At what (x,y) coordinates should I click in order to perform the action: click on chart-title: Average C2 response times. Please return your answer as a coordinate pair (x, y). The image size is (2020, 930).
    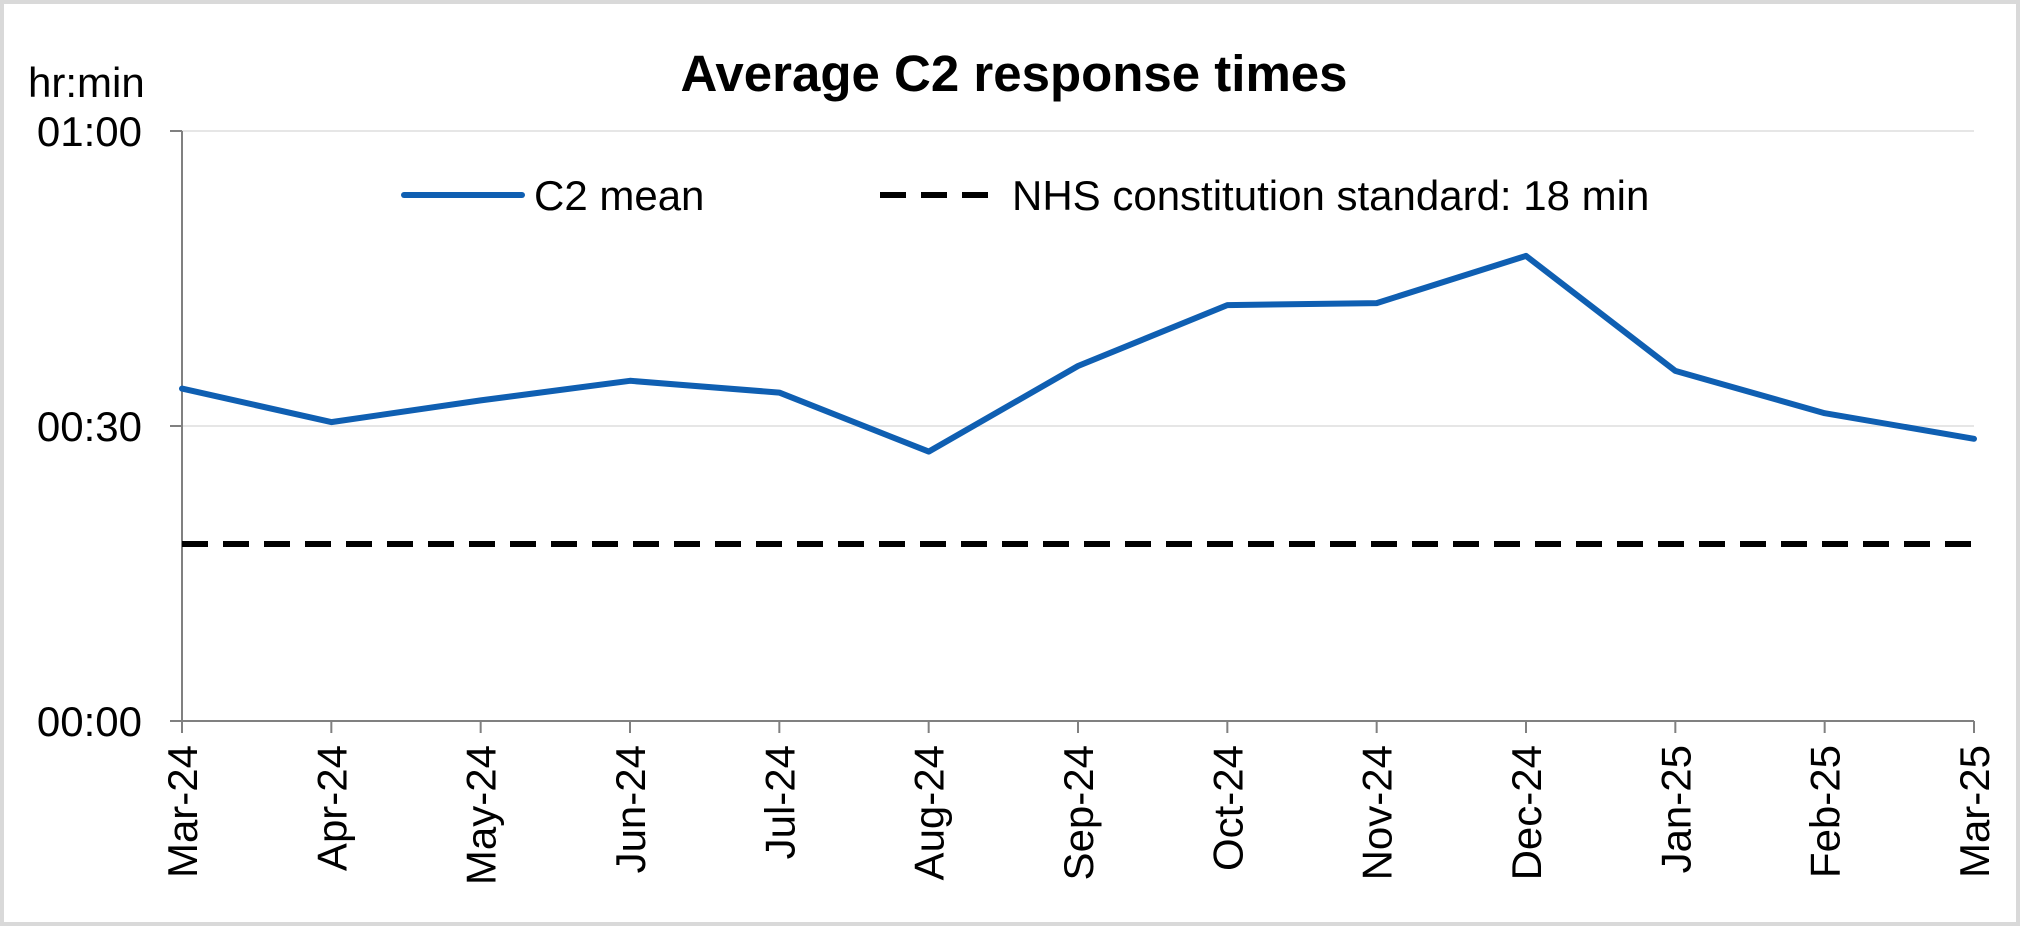
    Looking at the image, I should click on (1013, 73).